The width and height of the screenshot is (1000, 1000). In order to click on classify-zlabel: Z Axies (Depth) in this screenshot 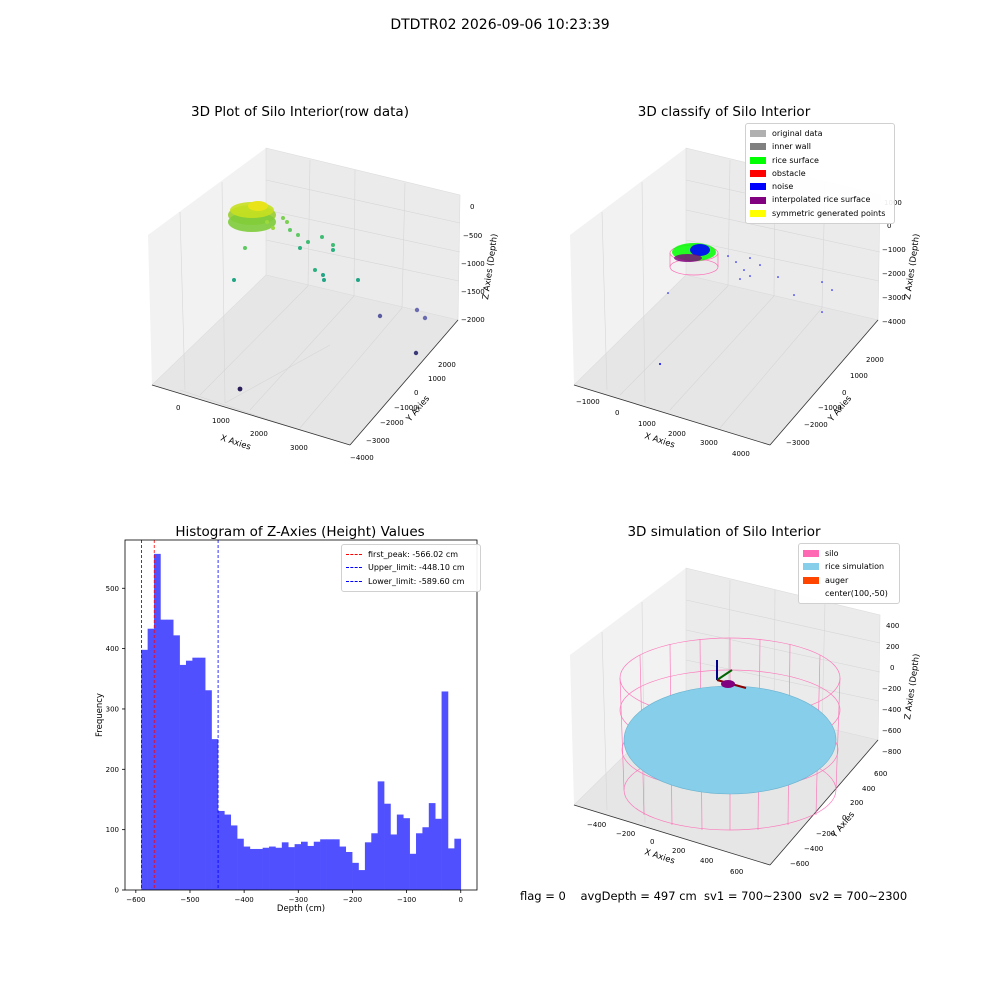, I will do `click(911, 266)`.